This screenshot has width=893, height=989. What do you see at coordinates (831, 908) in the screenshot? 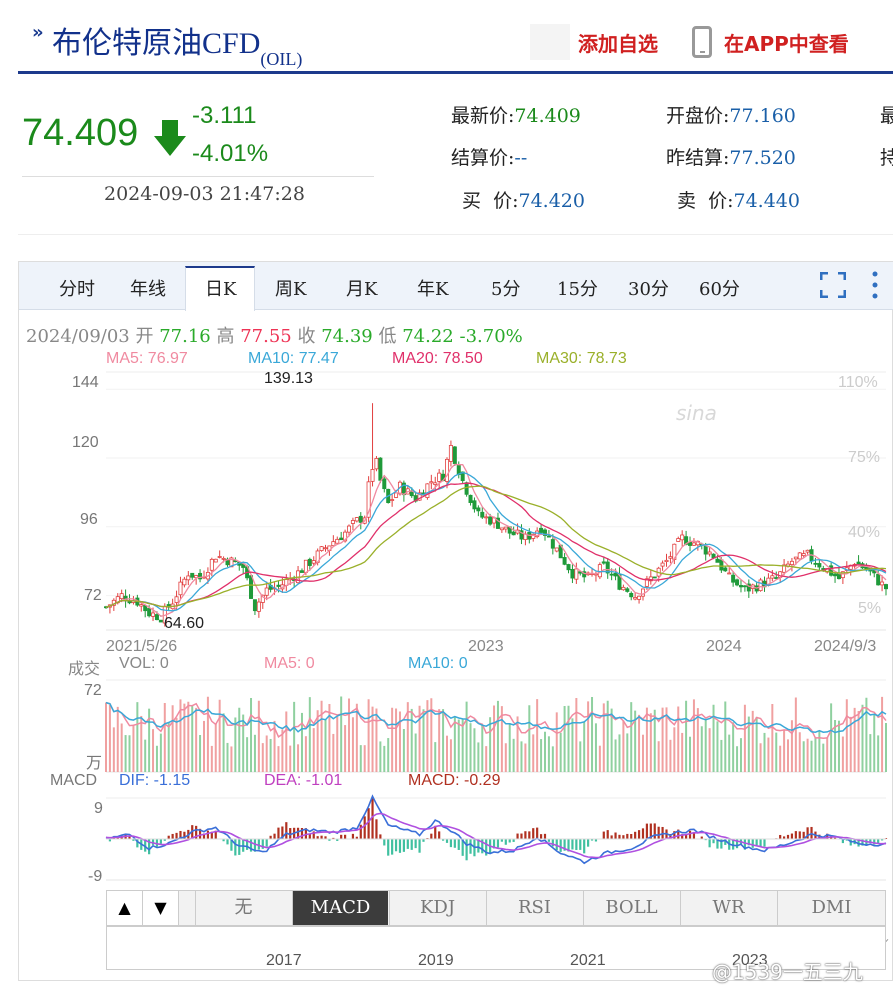
I see `indicator-dmi: DMI` at bounding box center [831, 908].